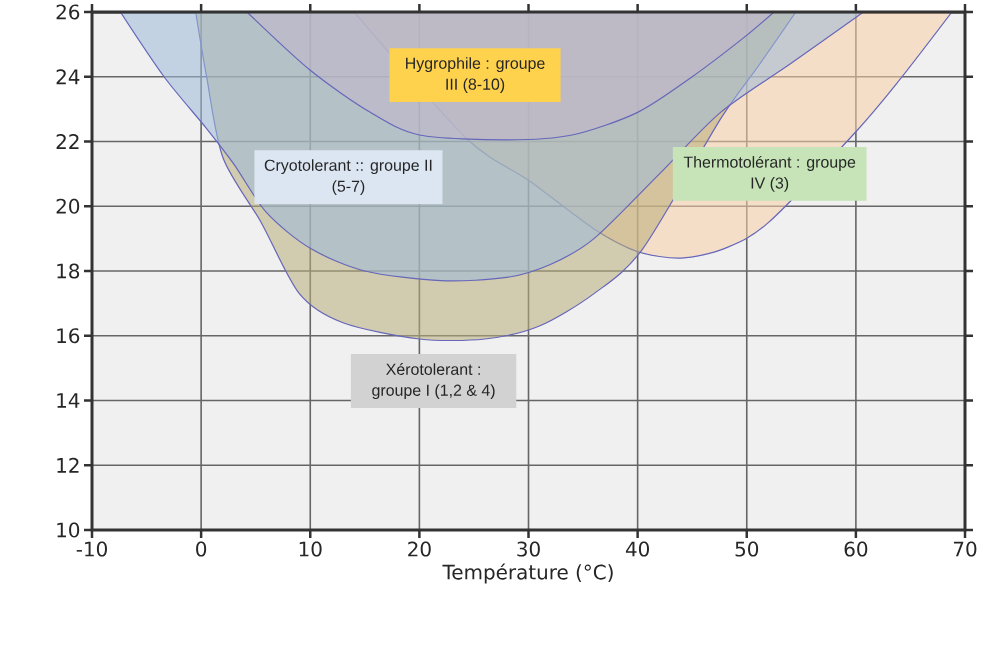 The width and height of the screenshot is (1008, 653). I want to click on x-tick-label: 30, so click(528, 549).